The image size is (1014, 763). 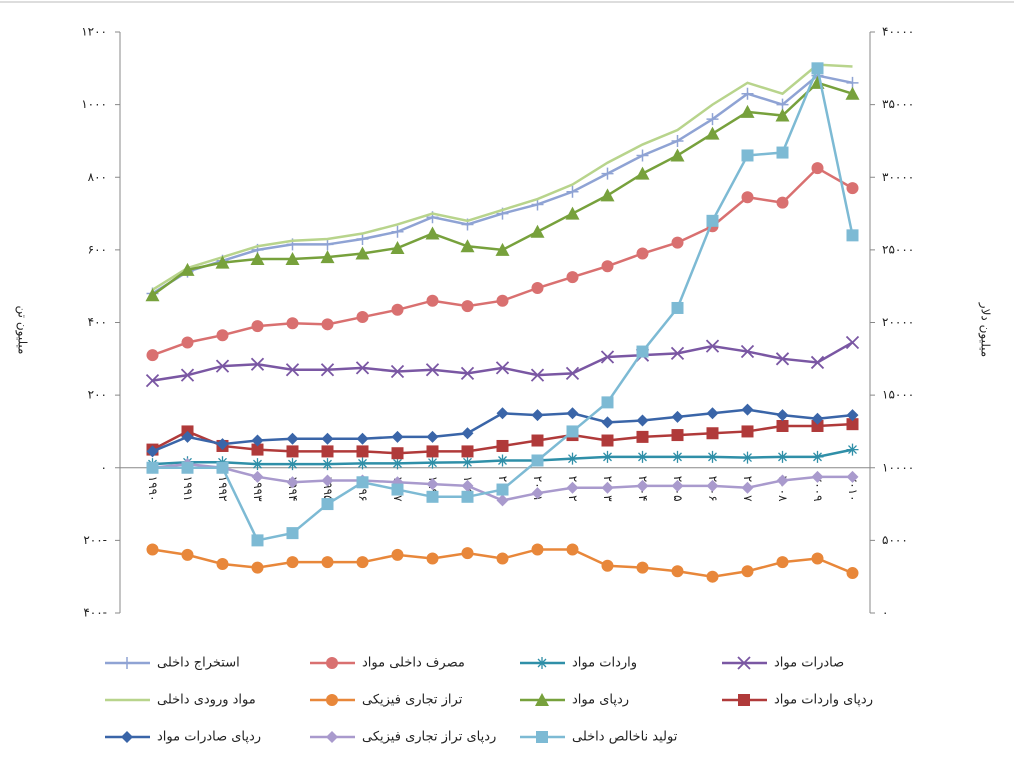 I want to click on y2-tick-label: ۳۰۰۰۰, so click(x=898, y=177).